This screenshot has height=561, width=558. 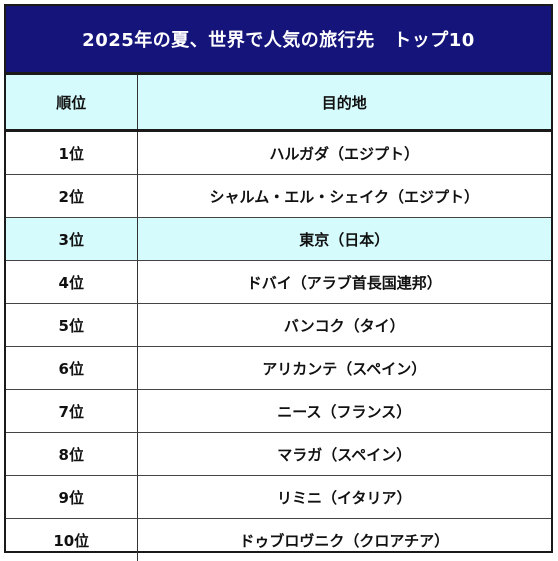 I want to click on rank-cell: 1位, so click(x=71, y=153).